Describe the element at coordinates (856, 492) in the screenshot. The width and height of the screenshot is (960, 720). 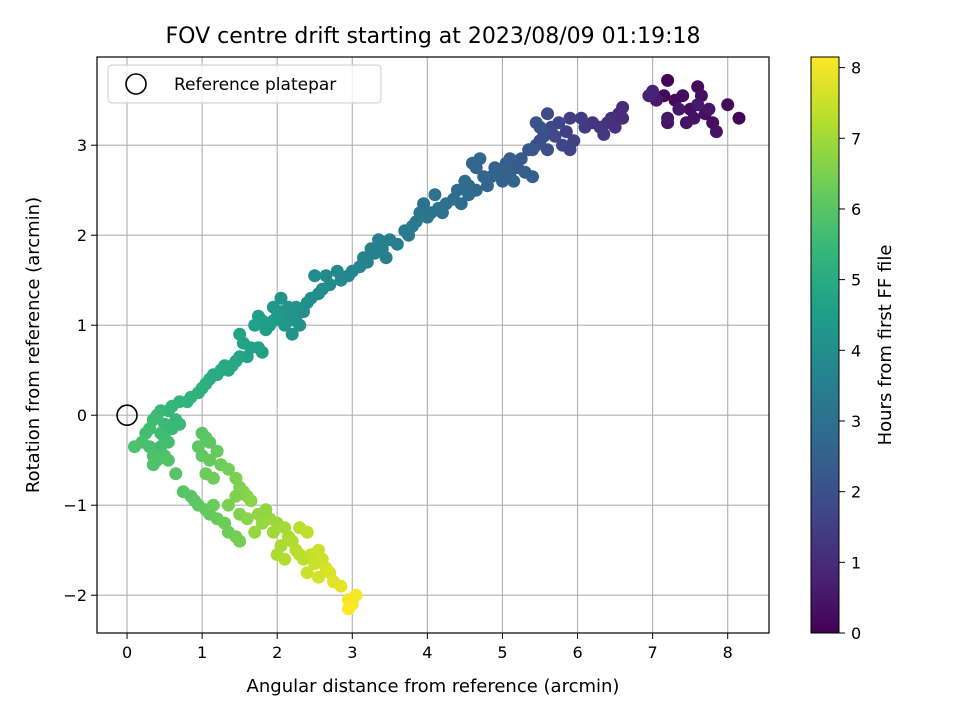
I see `colorbar-tick-label: 2` at that location.